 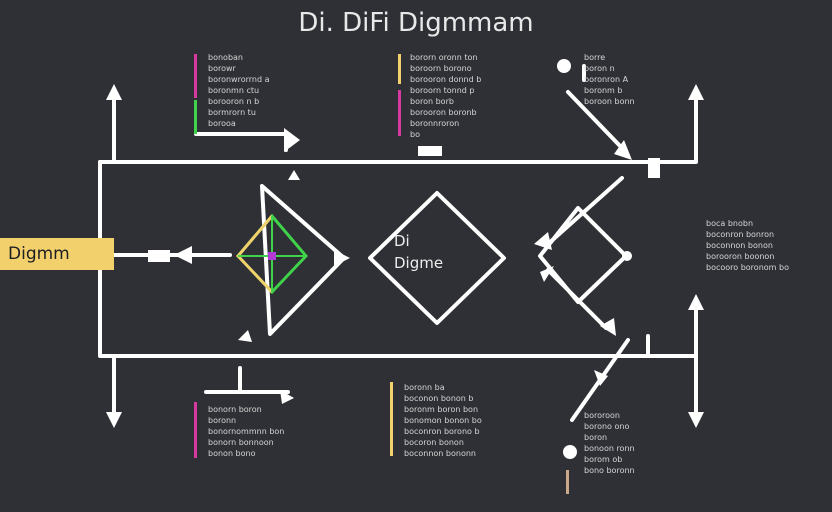 What do you see at coordinates (430, 151) in the screenshot?
I see `small-box-top` at bounding box center [430, 151].